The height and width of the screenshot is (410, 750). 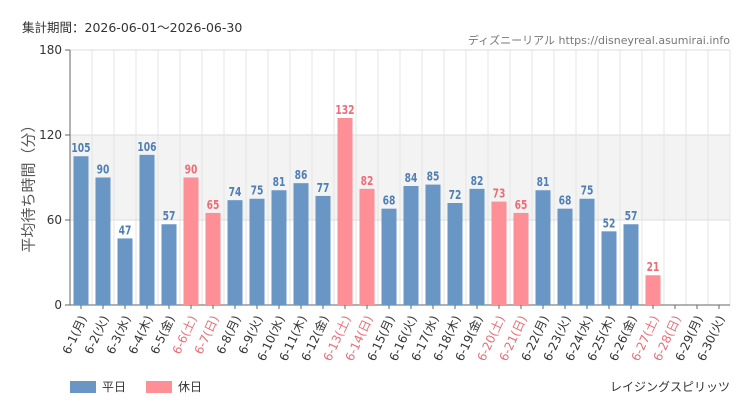 I want to click on bar-value-label: 132, so click(x=344, y=110).